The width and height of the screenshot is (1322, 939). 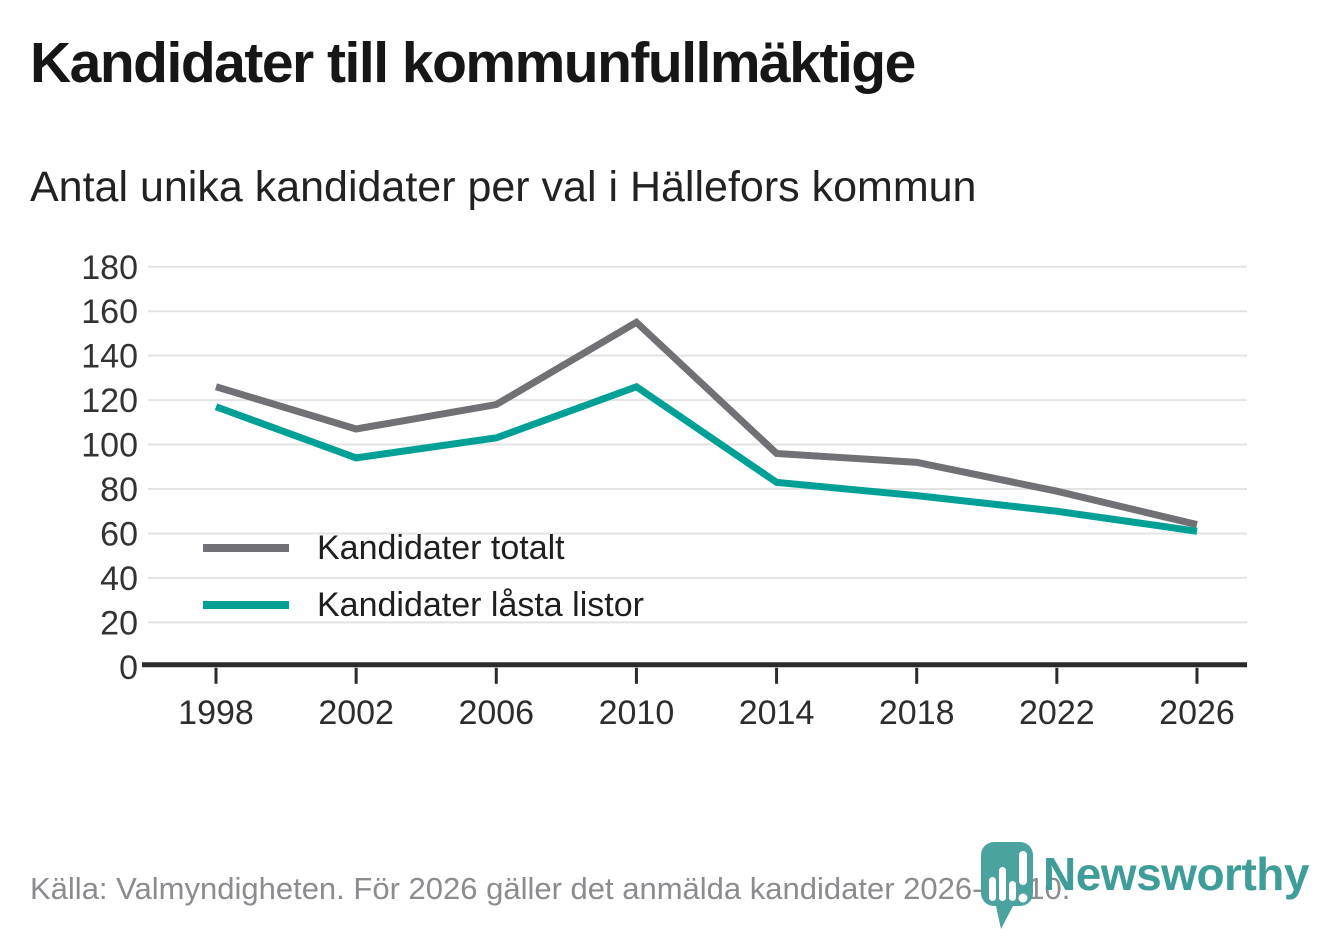 What do you see at coordinates (1176, 874) in the screenshot?
I see `newsworthy-wordmark: Newsworthy` at bounding box center [1176, 874].